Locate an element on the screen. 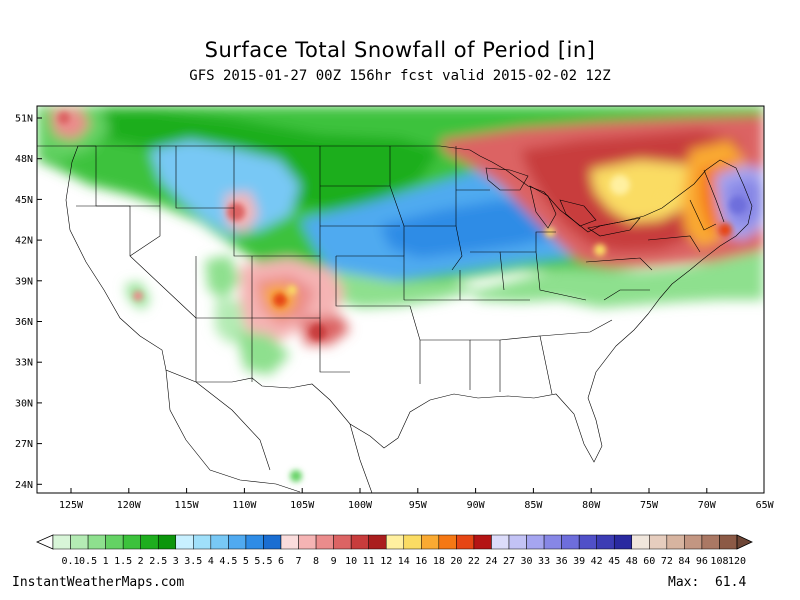  lon-label: 125W is located at coordinates (71, 505).